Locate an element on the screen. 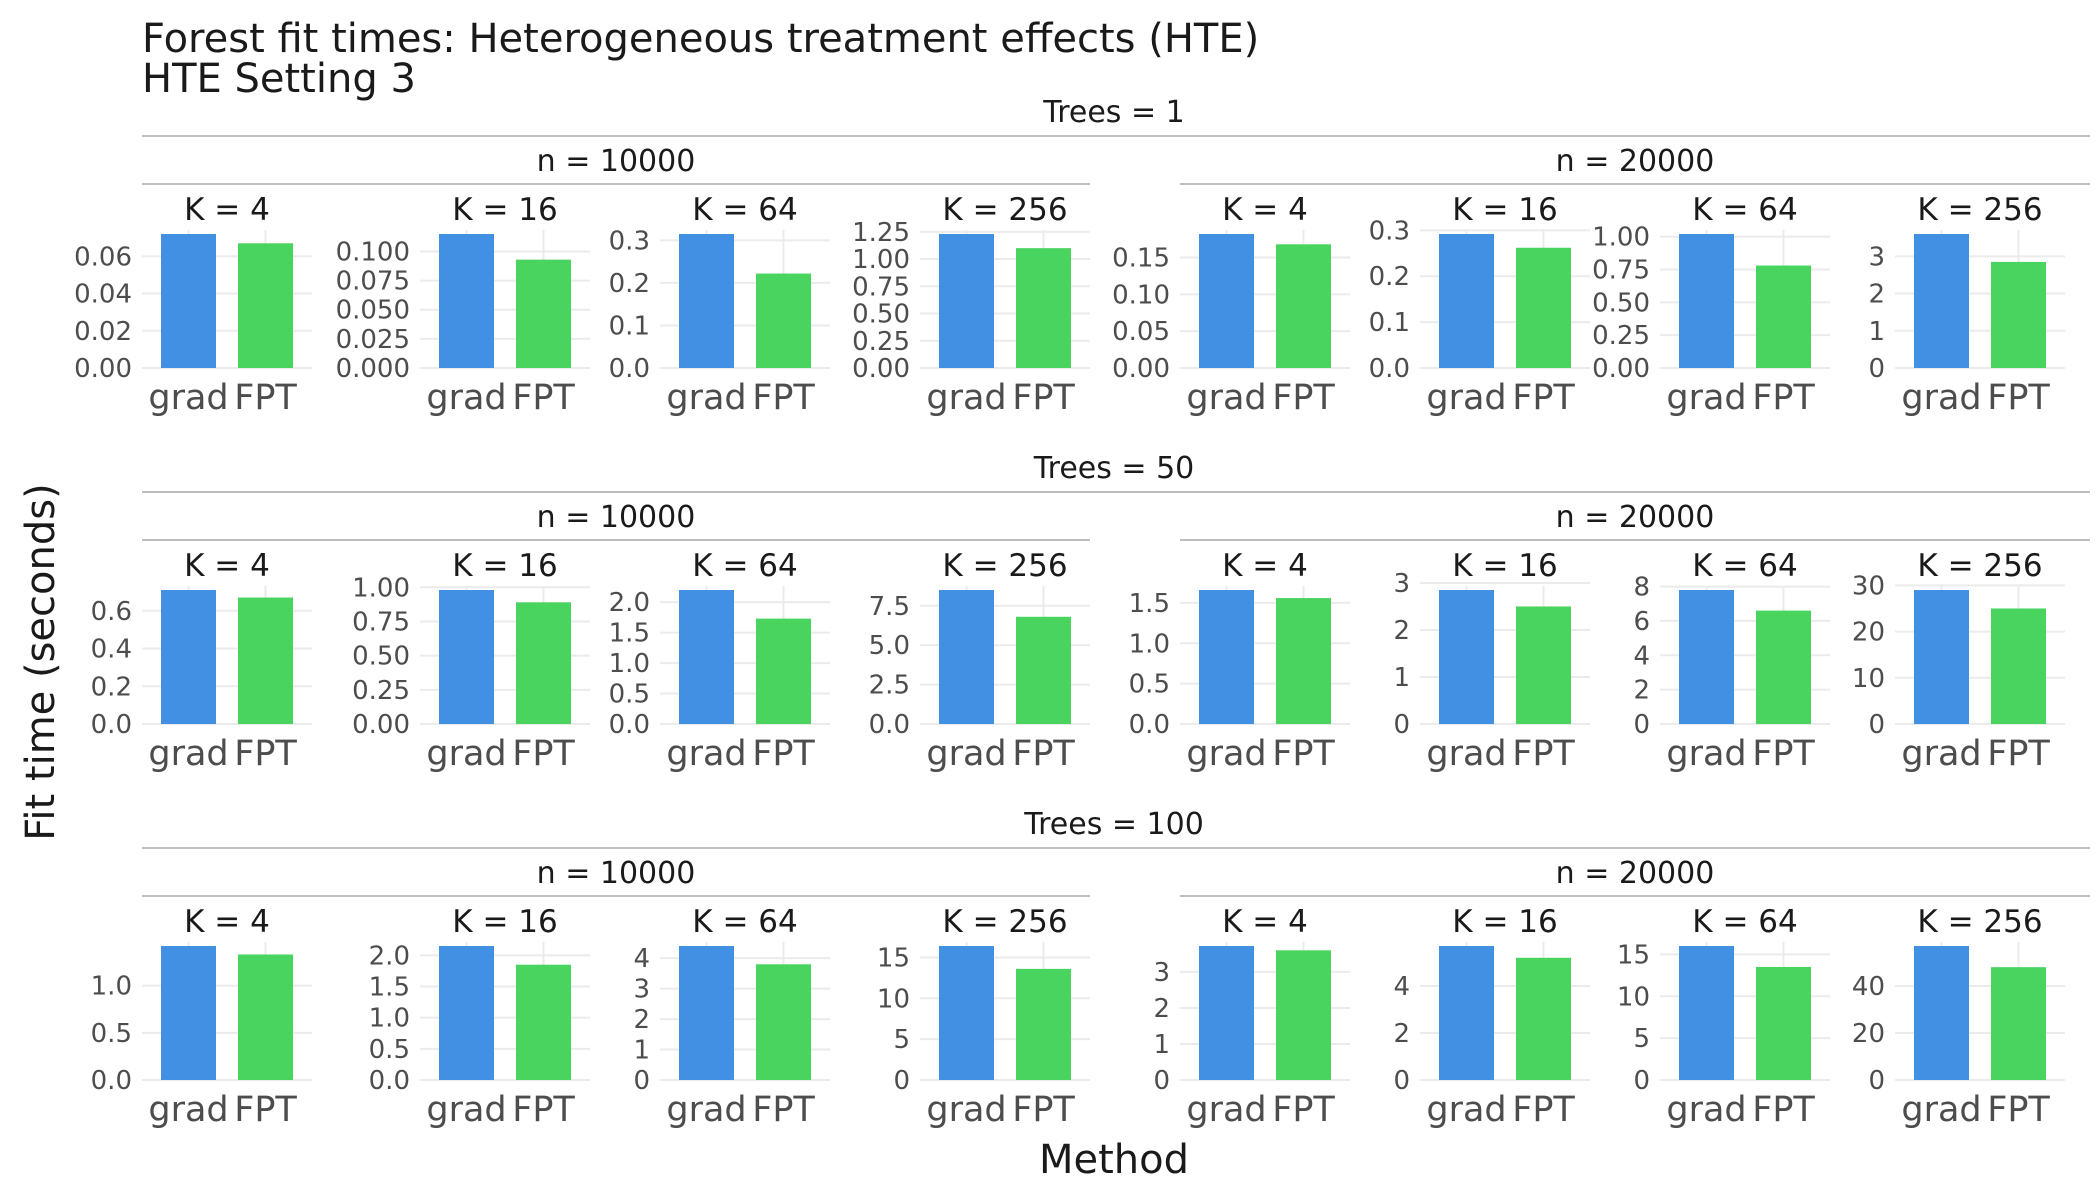 The width and height of the screenshot is (2100, 1200). facet-panel: K = 256 0 10 20 30 grad FPT is located at coordinates (1958, 661).